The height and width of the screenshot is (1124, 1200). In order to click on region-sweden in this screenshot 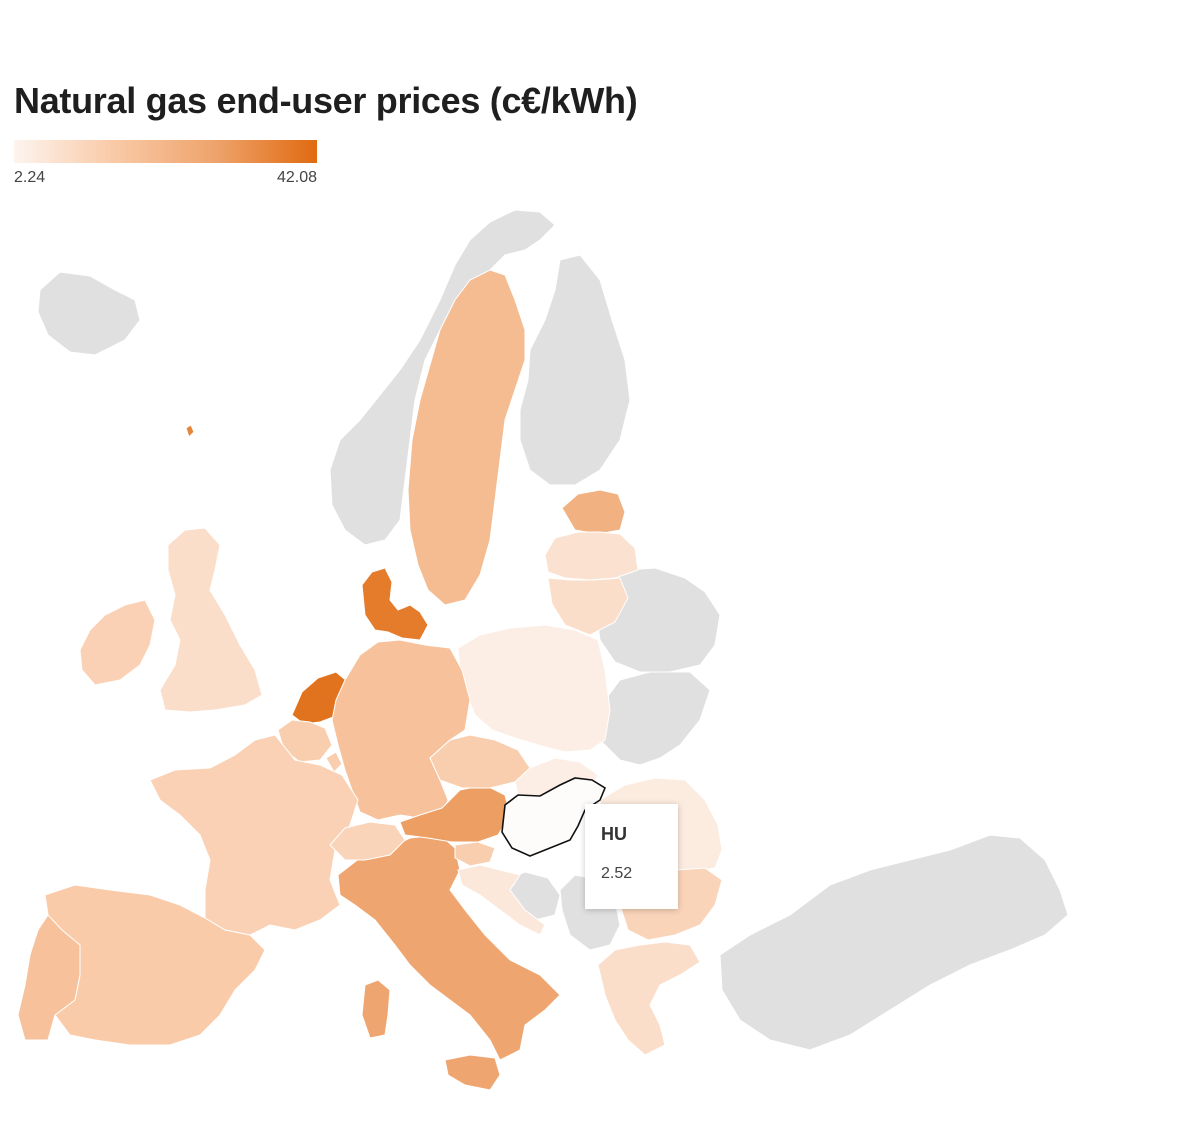, I will do `click(466, 437)`.